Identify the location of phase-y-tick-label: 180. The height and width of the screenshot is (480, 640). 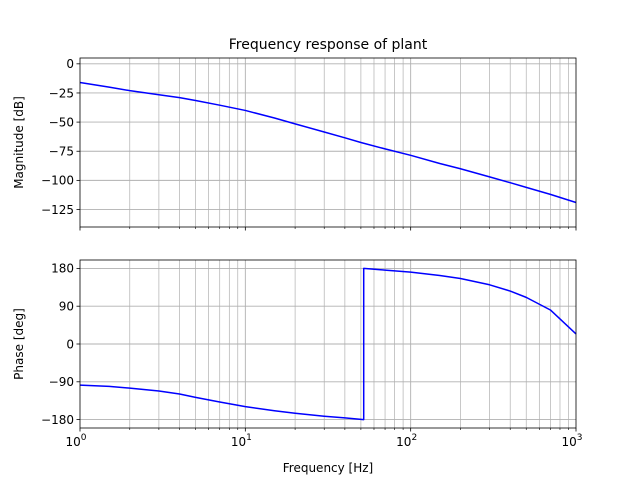
(62, 269).